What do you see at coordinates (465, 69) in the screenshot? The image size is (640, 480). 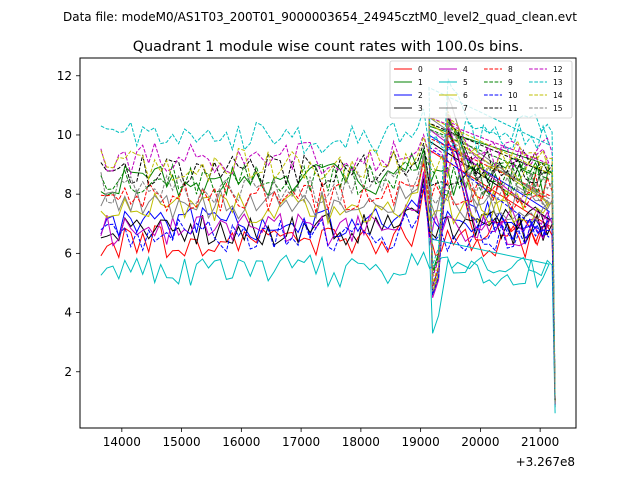 I see `legend-label-4: 4` at bounding box center [465, 69].